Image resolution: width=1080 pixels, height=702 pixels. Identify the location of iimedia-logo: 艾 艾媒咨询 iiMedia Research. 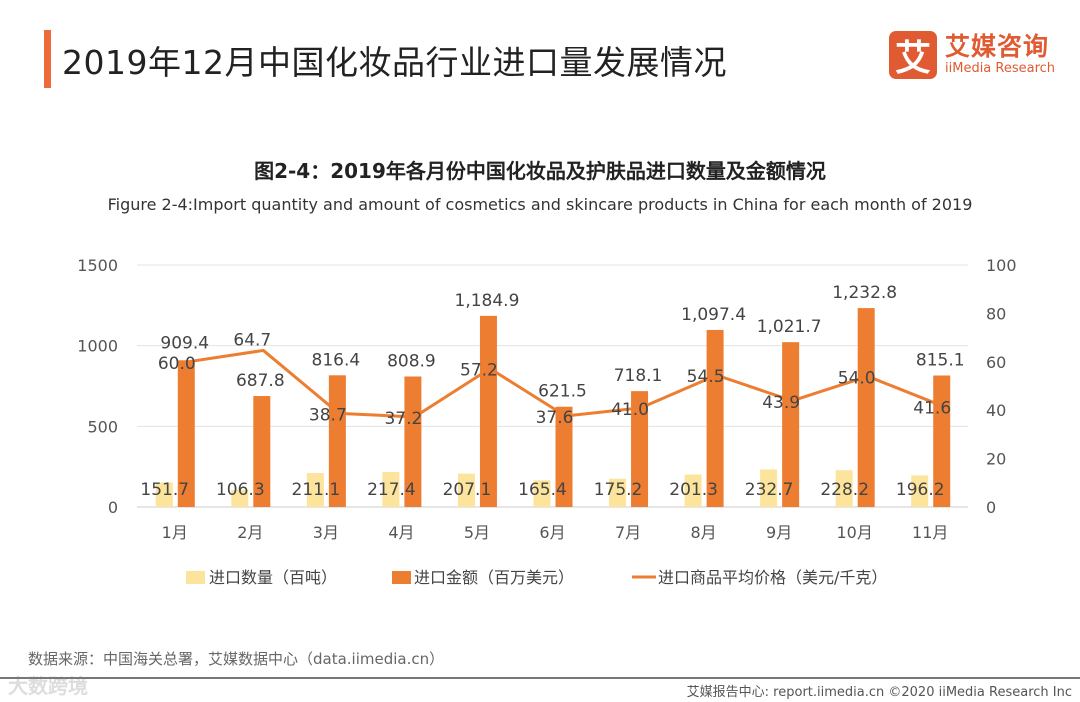
(972, 55).